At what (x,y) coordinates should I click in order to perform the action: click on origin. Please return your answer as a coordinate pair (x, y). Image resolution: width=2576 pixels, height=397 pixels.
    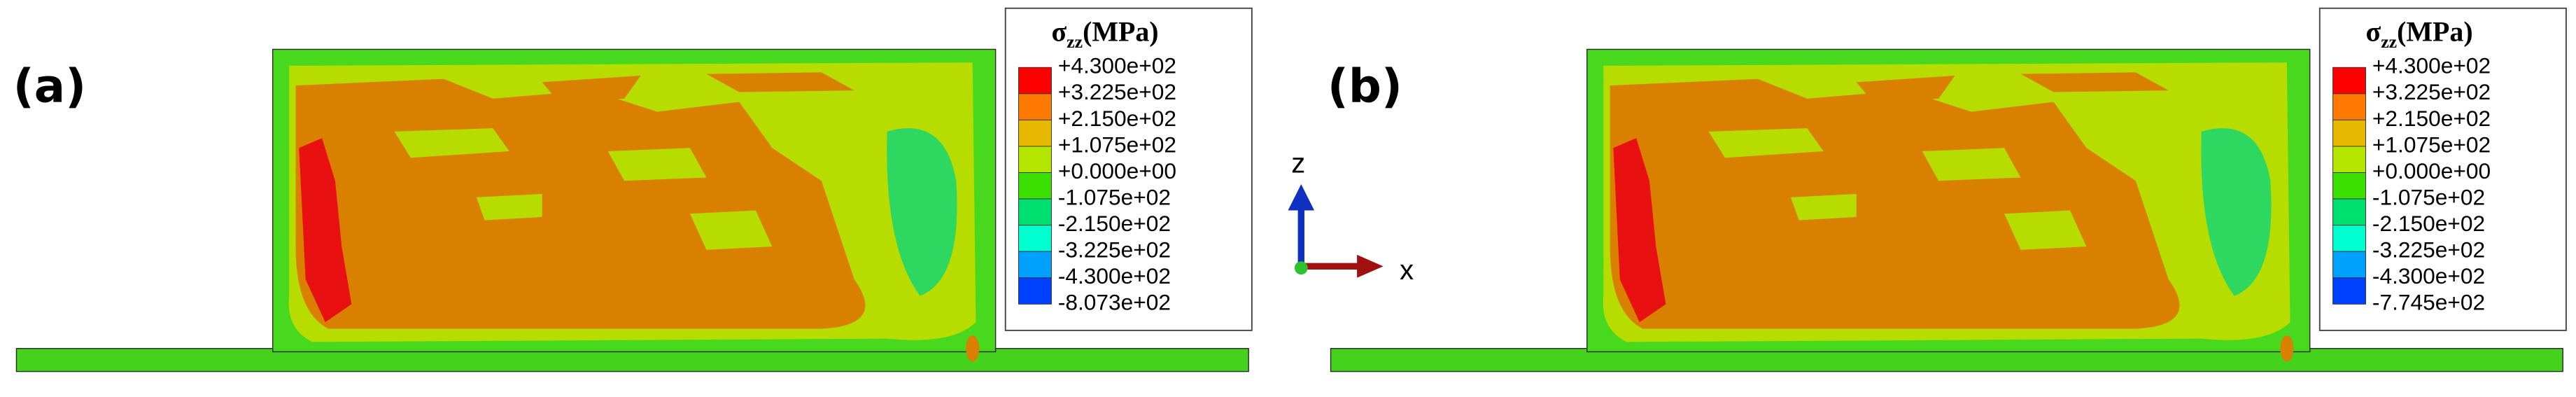
    Looking at the image, I should click on (1301, 268).